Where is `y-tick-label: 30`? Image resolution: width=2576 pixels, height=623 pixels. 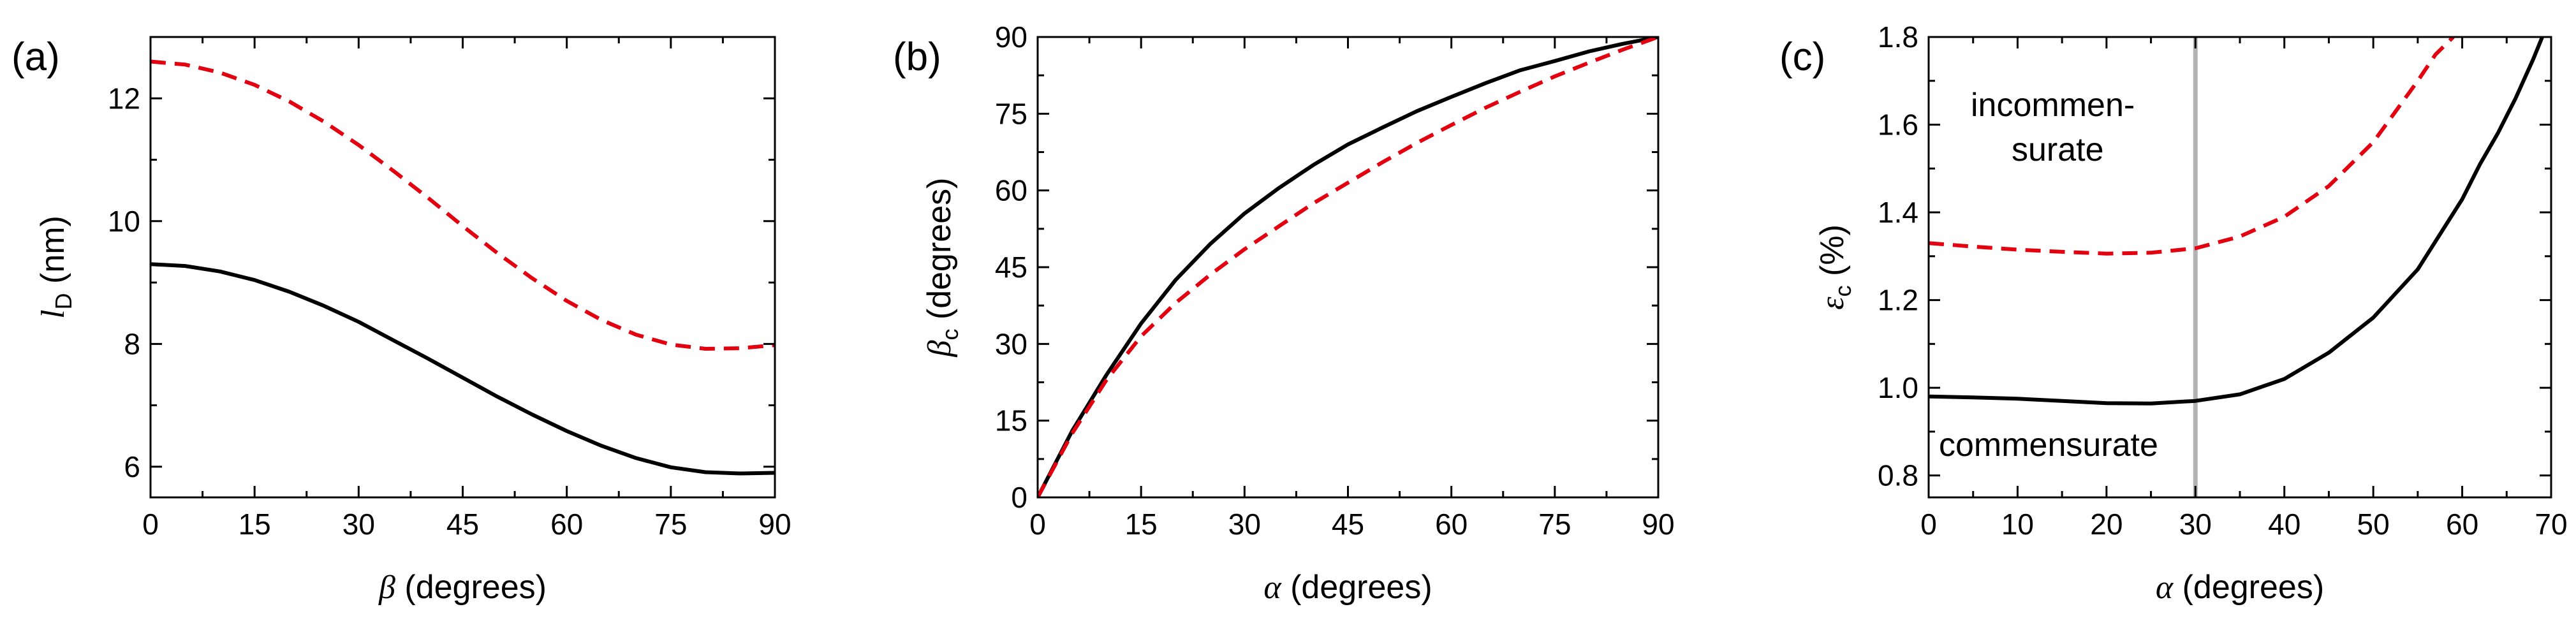 y-tick-label: 30 is located at coordinates (1011, 343).